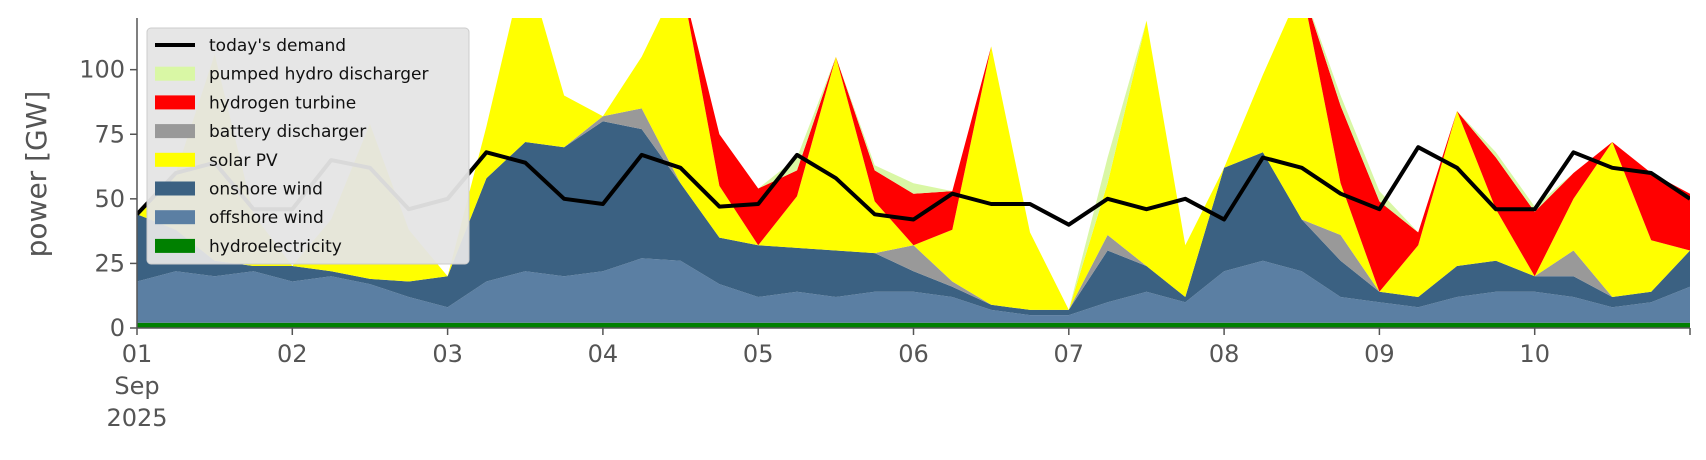  I want to click on legend-label: pumped hydro discharger, so click(318, 75).